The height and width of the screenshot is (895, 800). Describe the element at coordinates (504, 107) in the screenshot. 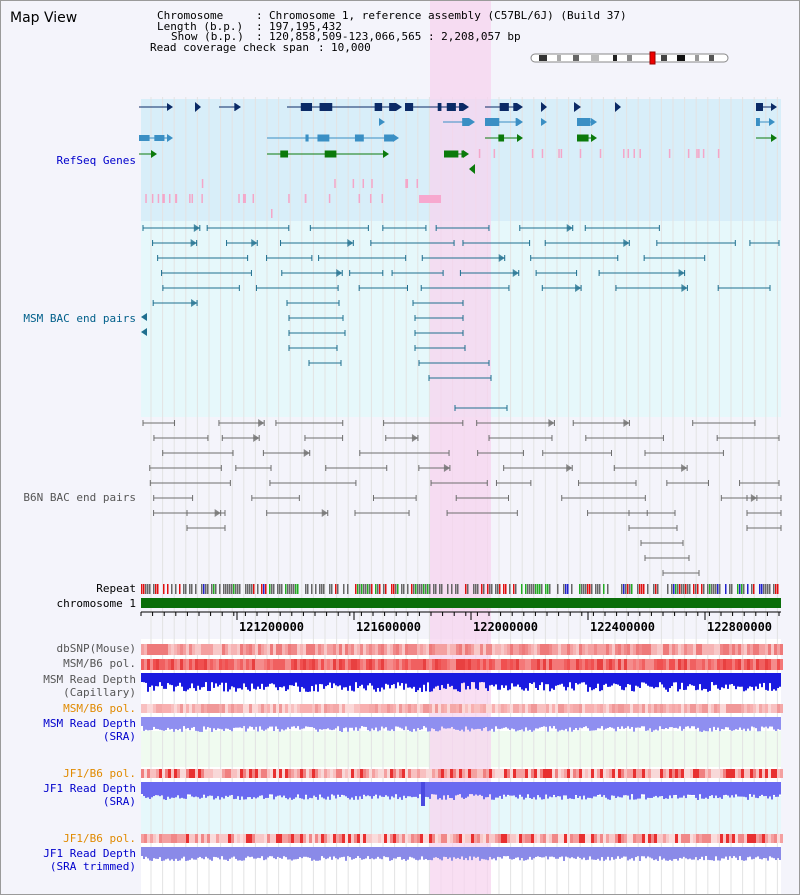

I see `gene-exon` at that location.